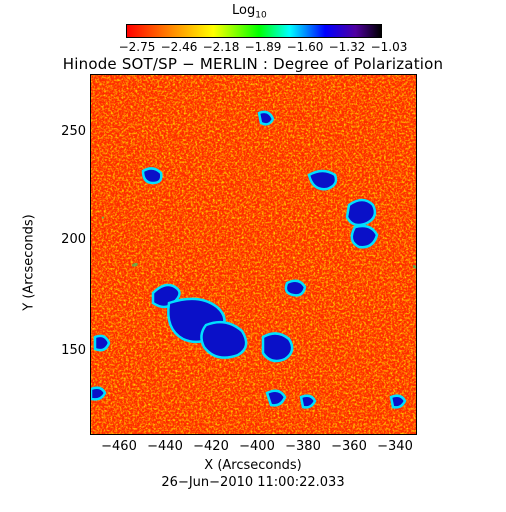 The height and width of the screenshot is (512, 506). Describe the element at coordinates (73, 131) in the screenshot. I see `y-tick: 250` at that location.